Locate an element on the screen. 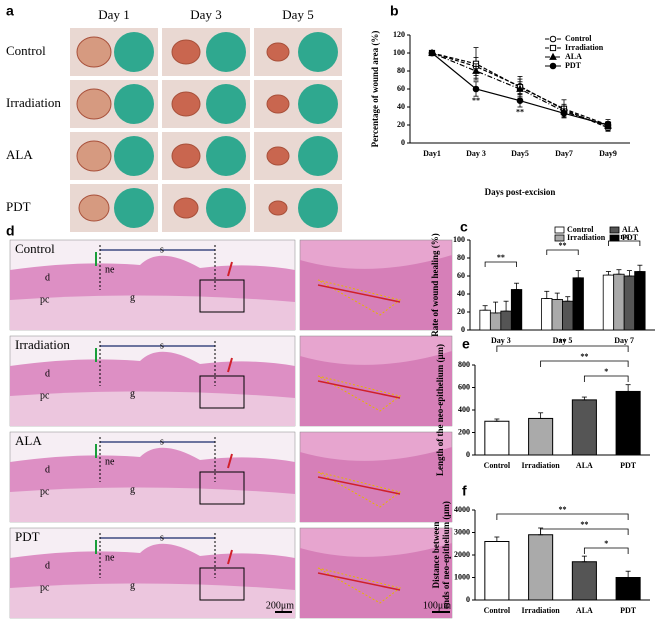  x-tick-label: Day5 is located at coordinates (520, 153).